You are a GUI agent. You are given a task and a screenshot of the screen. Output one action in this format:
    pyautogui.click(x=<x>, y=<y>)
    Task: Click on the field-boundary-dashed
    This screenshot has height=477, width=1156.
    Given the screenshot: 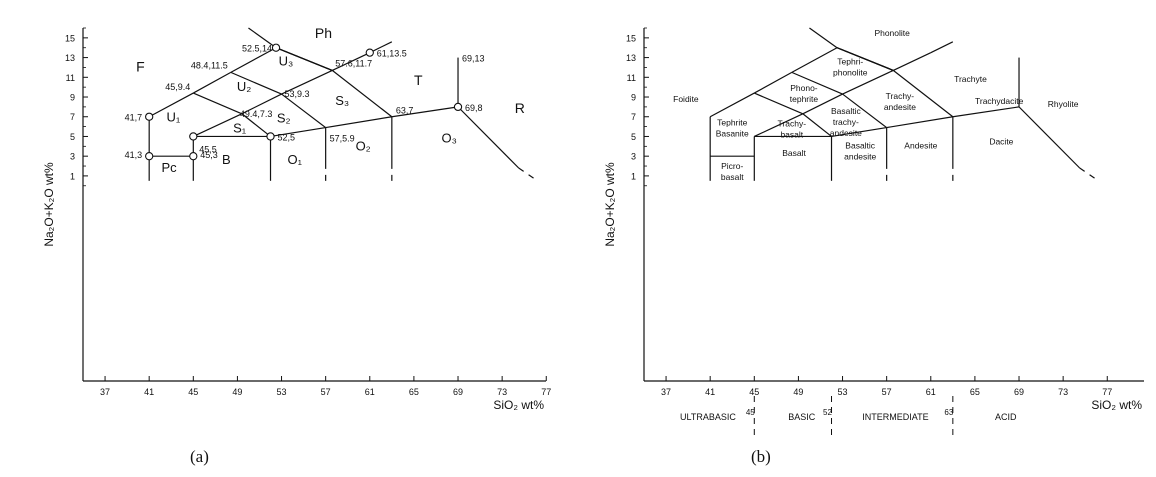 What is the action you would take?
    pyautogui.click(x=528, y=174)
    